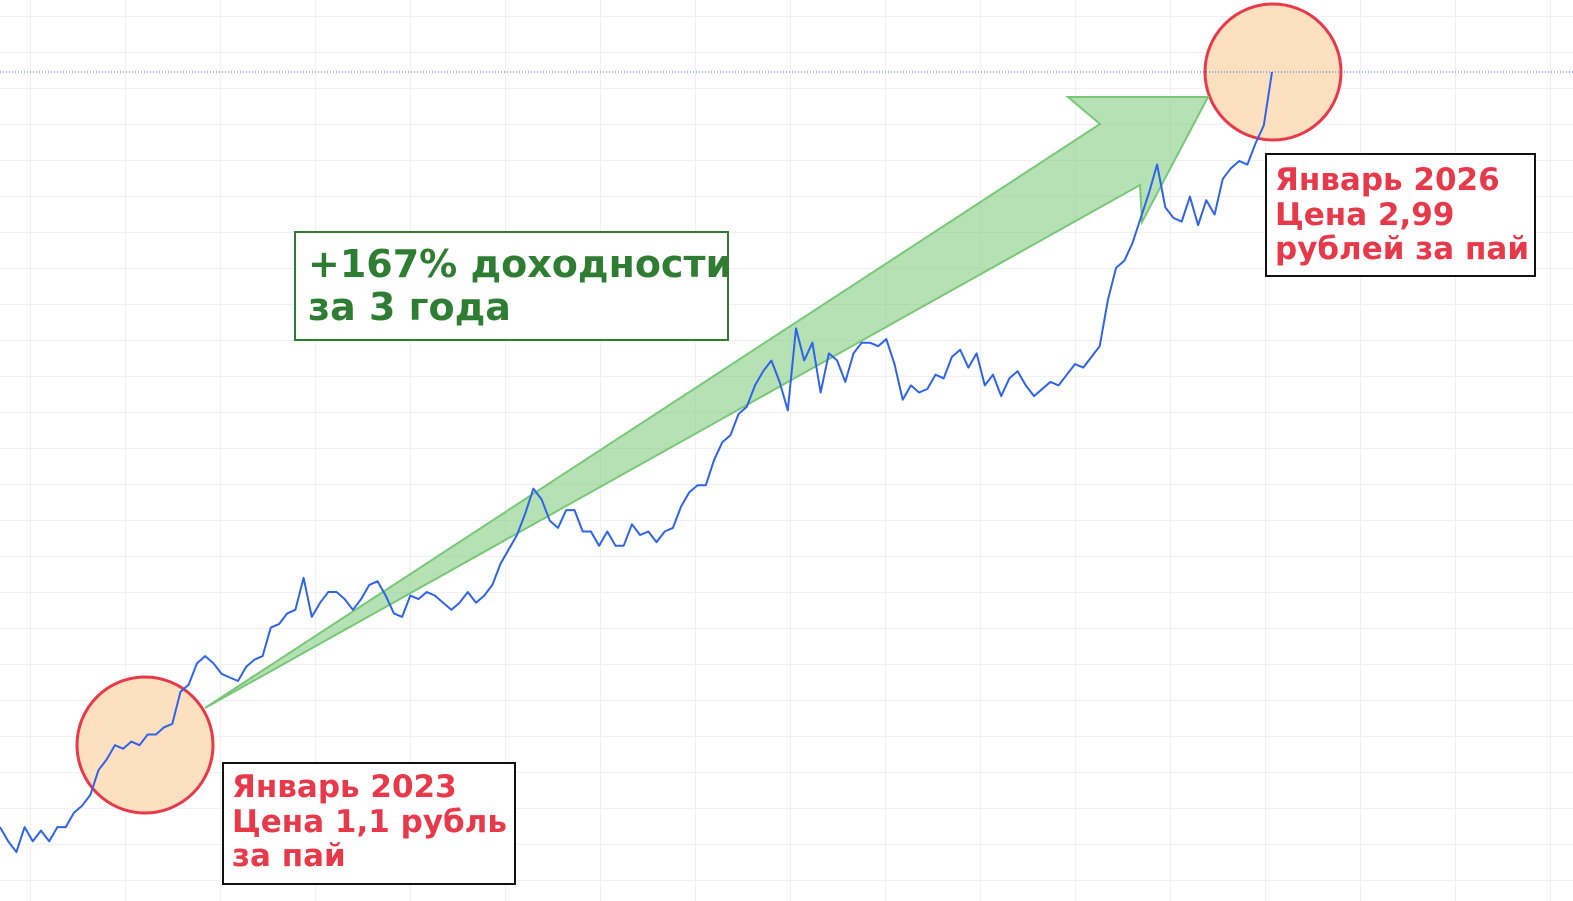 This screenshot has height=901, width=1573. I want to click on note-line: Январь 2023, so click(344, 787).